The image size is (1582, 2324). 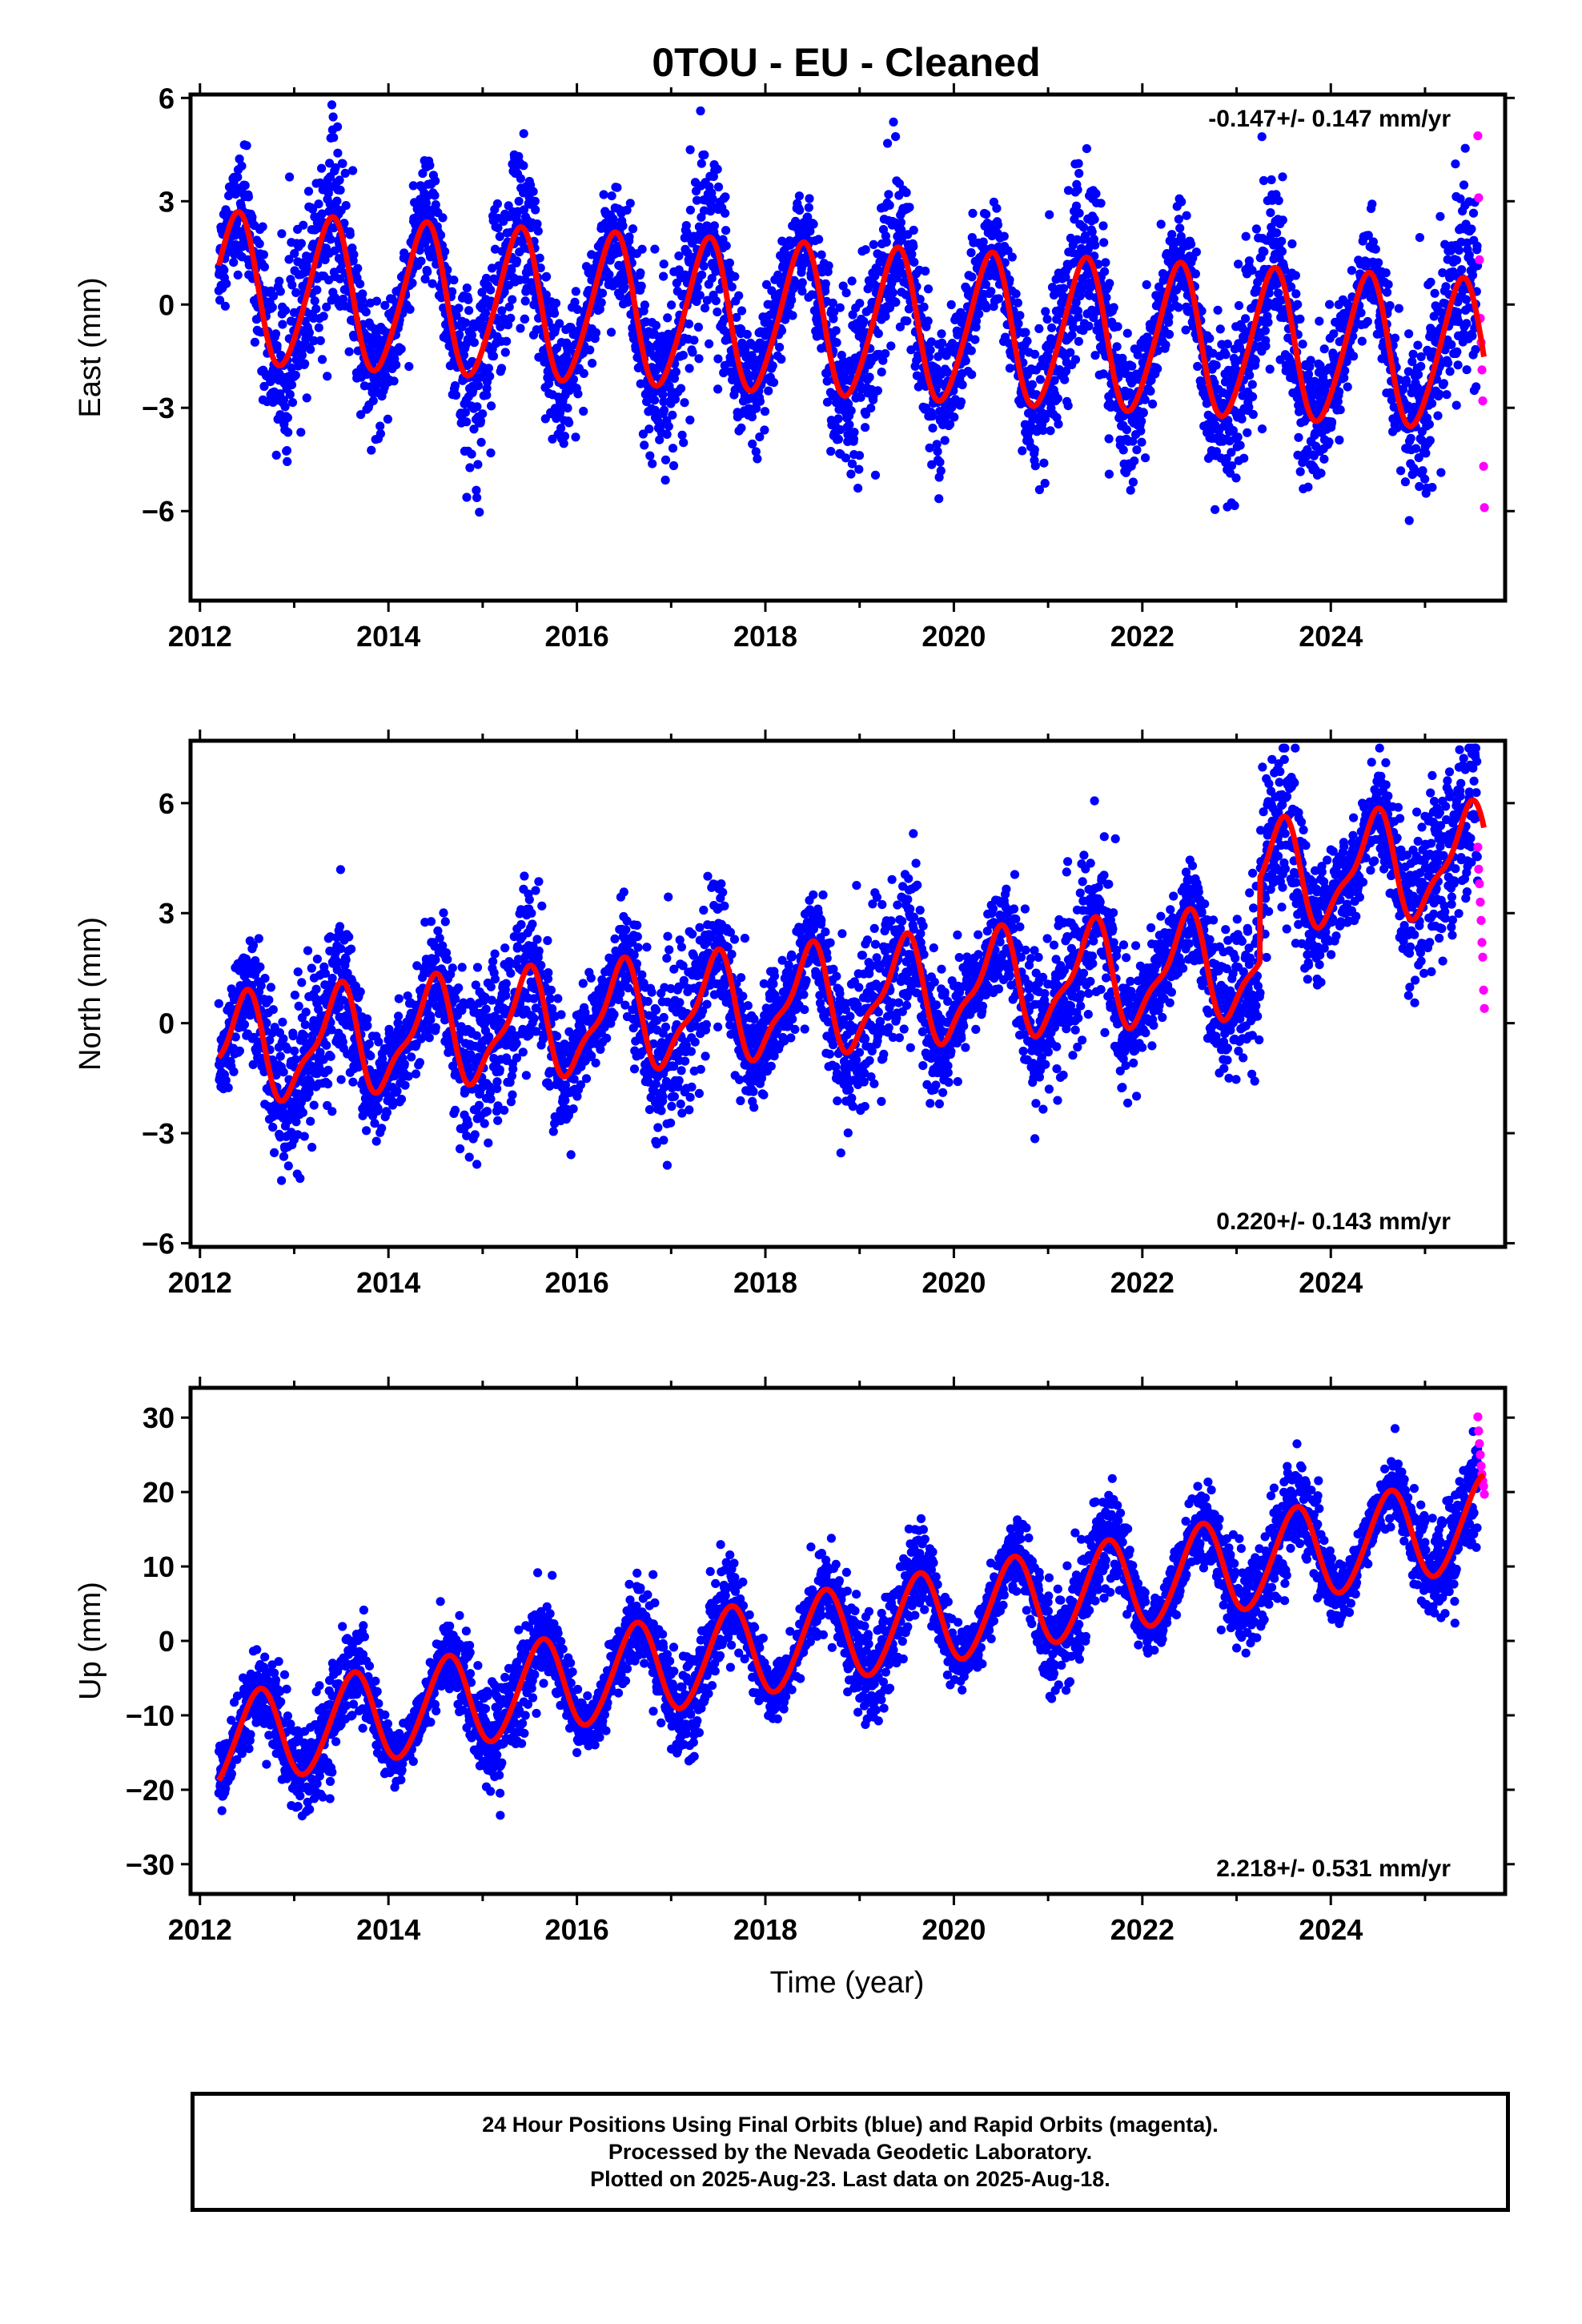 What do you see at coordinates (158, 511) in the screenshot?
I see `y-tick-label: −6` at bounding box center [158, 511].